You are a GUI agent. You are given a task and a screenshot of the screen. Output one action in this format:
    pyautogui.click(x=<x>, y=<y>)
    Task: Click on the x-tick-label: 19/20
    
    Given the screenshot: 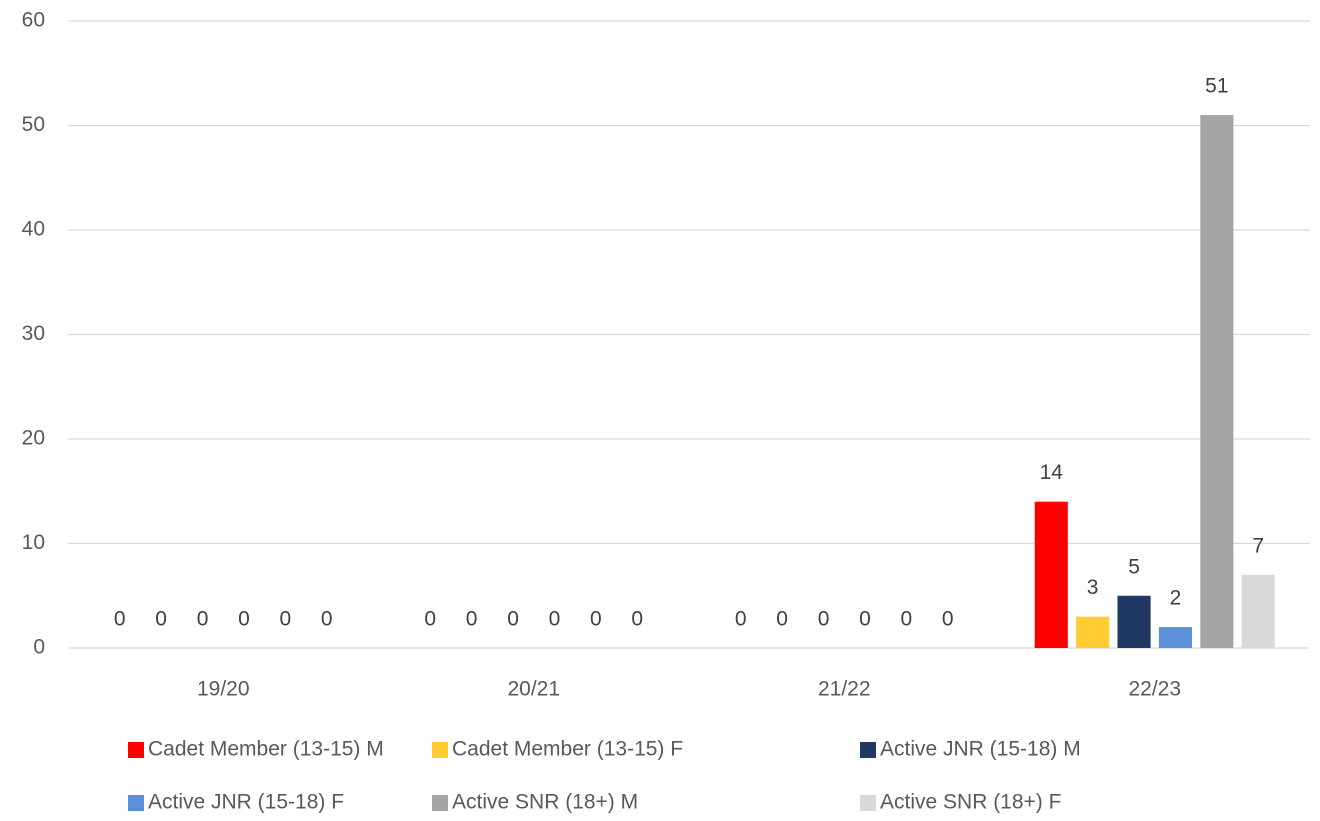 What is the action you would take?
    pyautogui.click(x=223, y=689)
    